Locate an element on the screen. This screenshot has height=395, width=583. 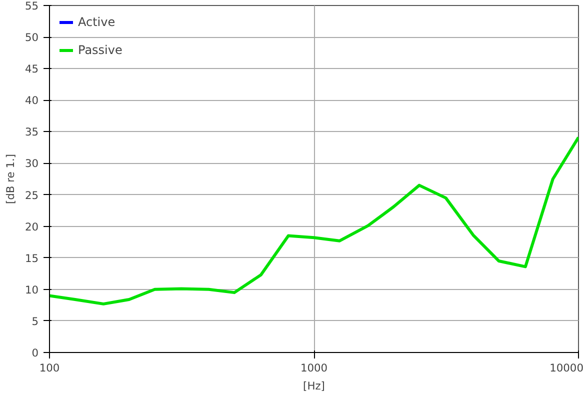
y-tick-label: 10 is located at coordinates (31, 289).